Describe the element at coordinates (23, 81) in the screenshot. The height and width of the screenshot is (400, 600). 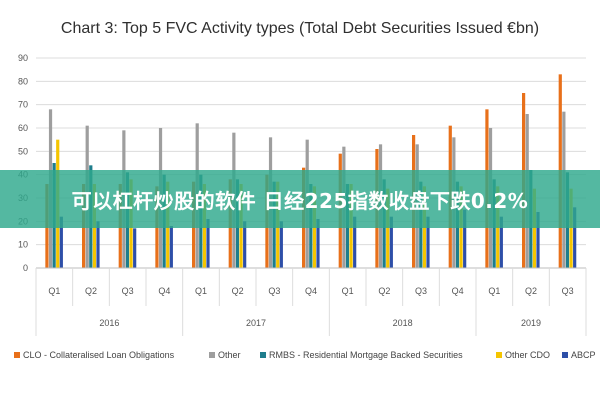
I see `y-tick-label: 80` at that location.